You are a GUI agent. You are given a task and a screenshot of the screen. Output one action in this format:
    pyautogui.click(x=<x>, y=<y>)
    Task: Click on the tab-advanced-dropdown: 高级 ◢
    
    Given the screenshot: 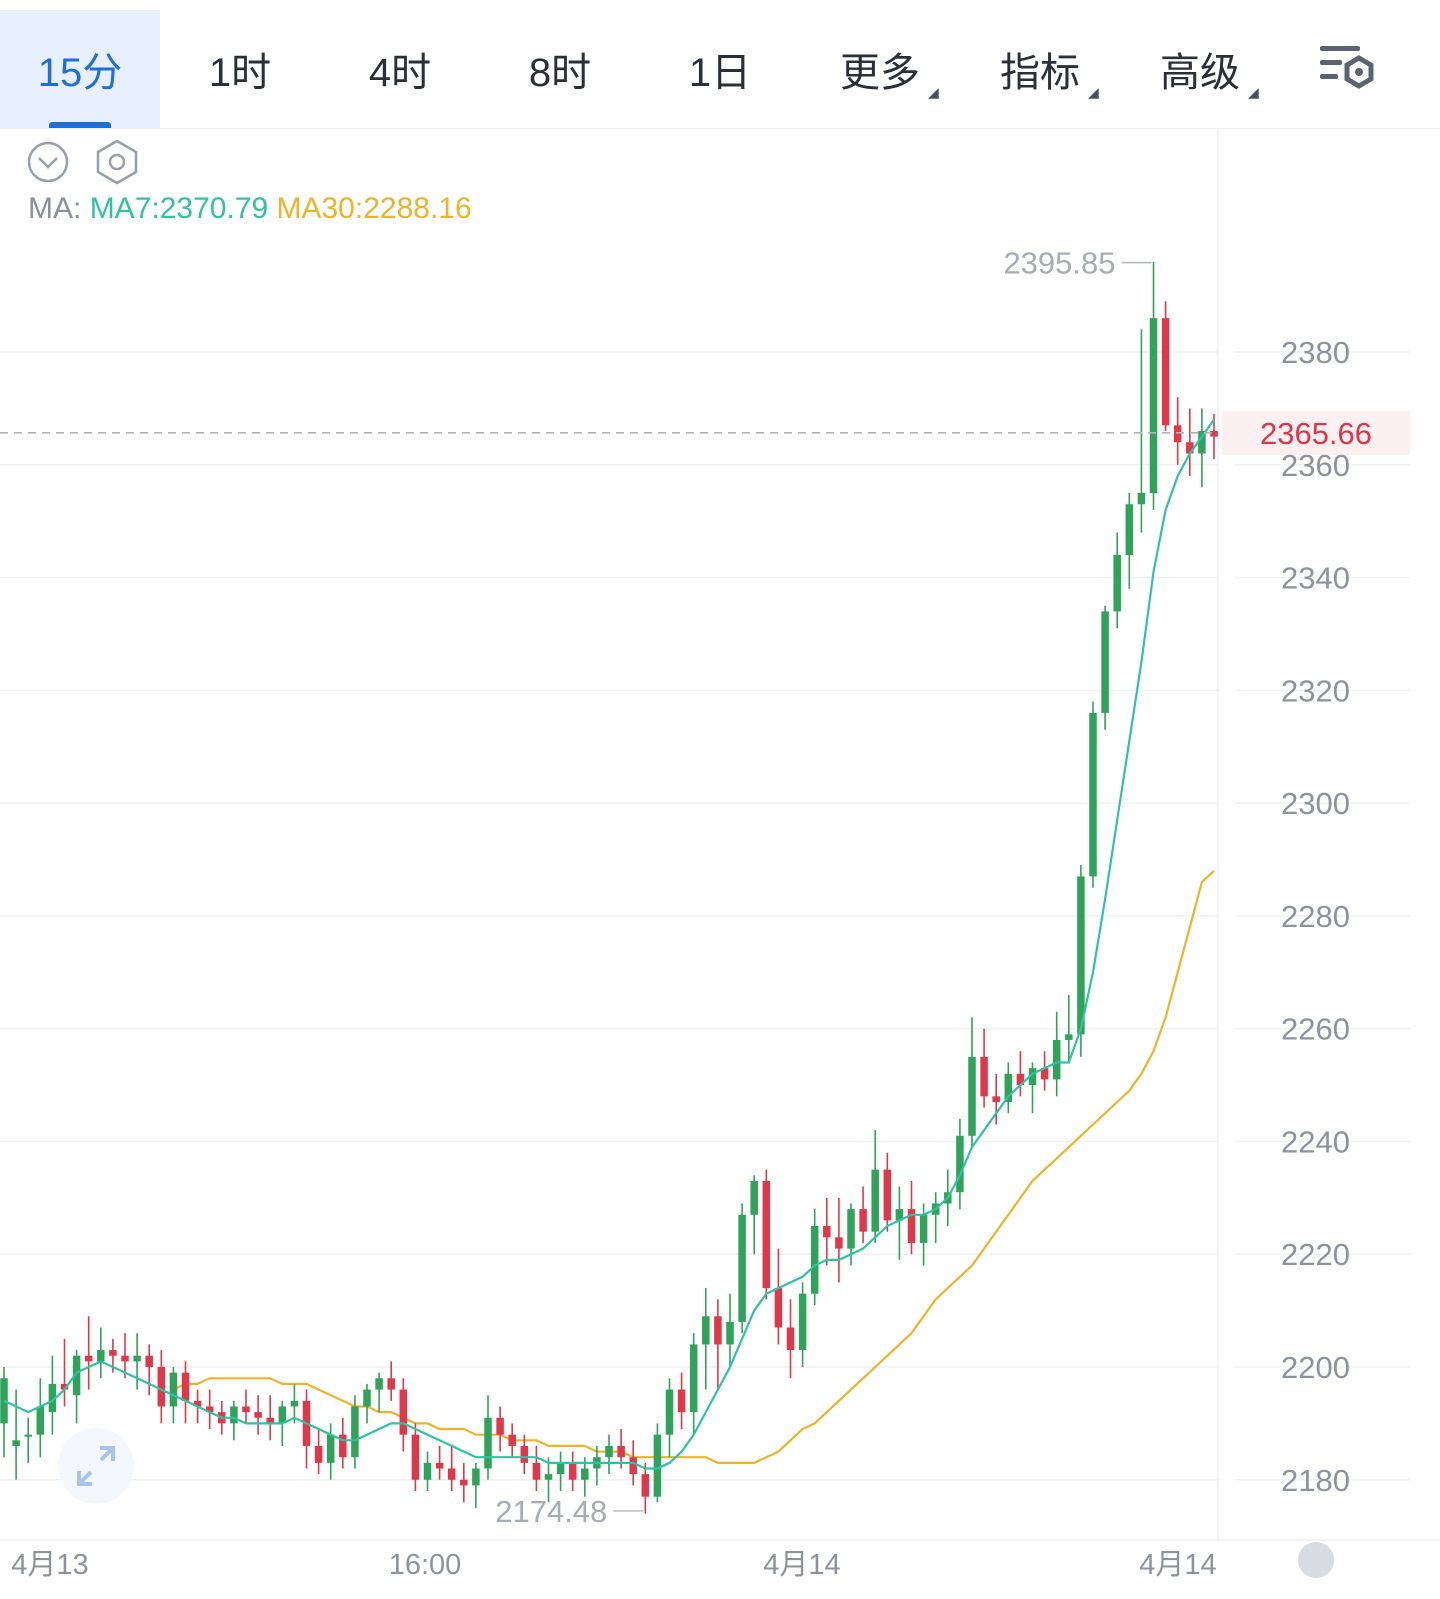 What is the action you would take?
    pyautogui.click(x=1200, y=69)
    